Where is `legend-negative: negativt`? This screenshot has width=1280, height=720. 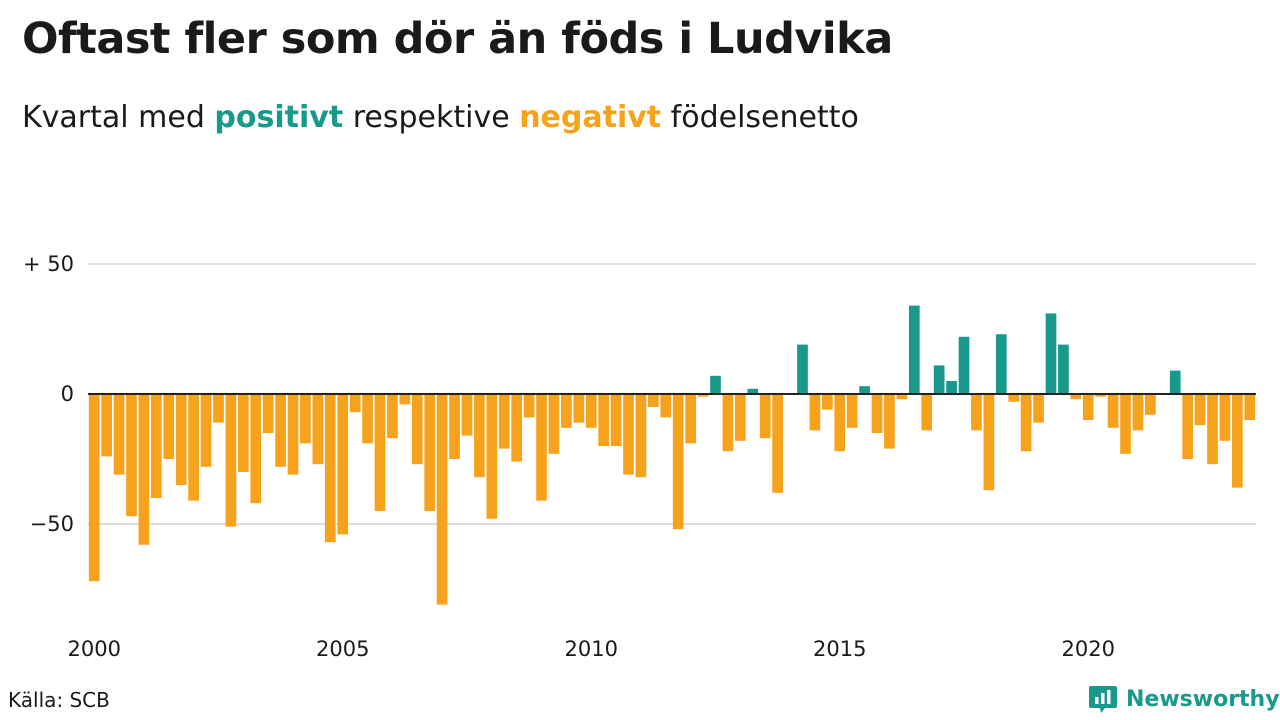
legend-negative: negativt is located at coordinates (590, 117).